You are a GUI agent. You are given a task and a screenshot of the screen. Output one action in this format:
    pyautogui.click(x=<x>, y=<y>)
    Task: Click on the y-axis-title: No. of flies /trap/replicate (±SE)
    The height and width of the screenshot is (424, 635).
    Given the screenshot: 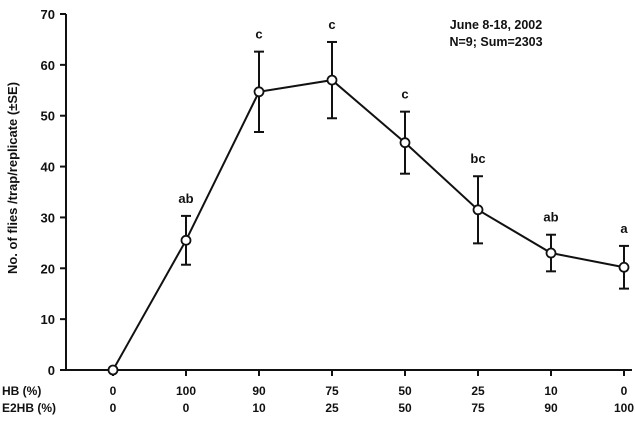 What is the action you would take?
    pyautogui.click(x=12, y=178)
    